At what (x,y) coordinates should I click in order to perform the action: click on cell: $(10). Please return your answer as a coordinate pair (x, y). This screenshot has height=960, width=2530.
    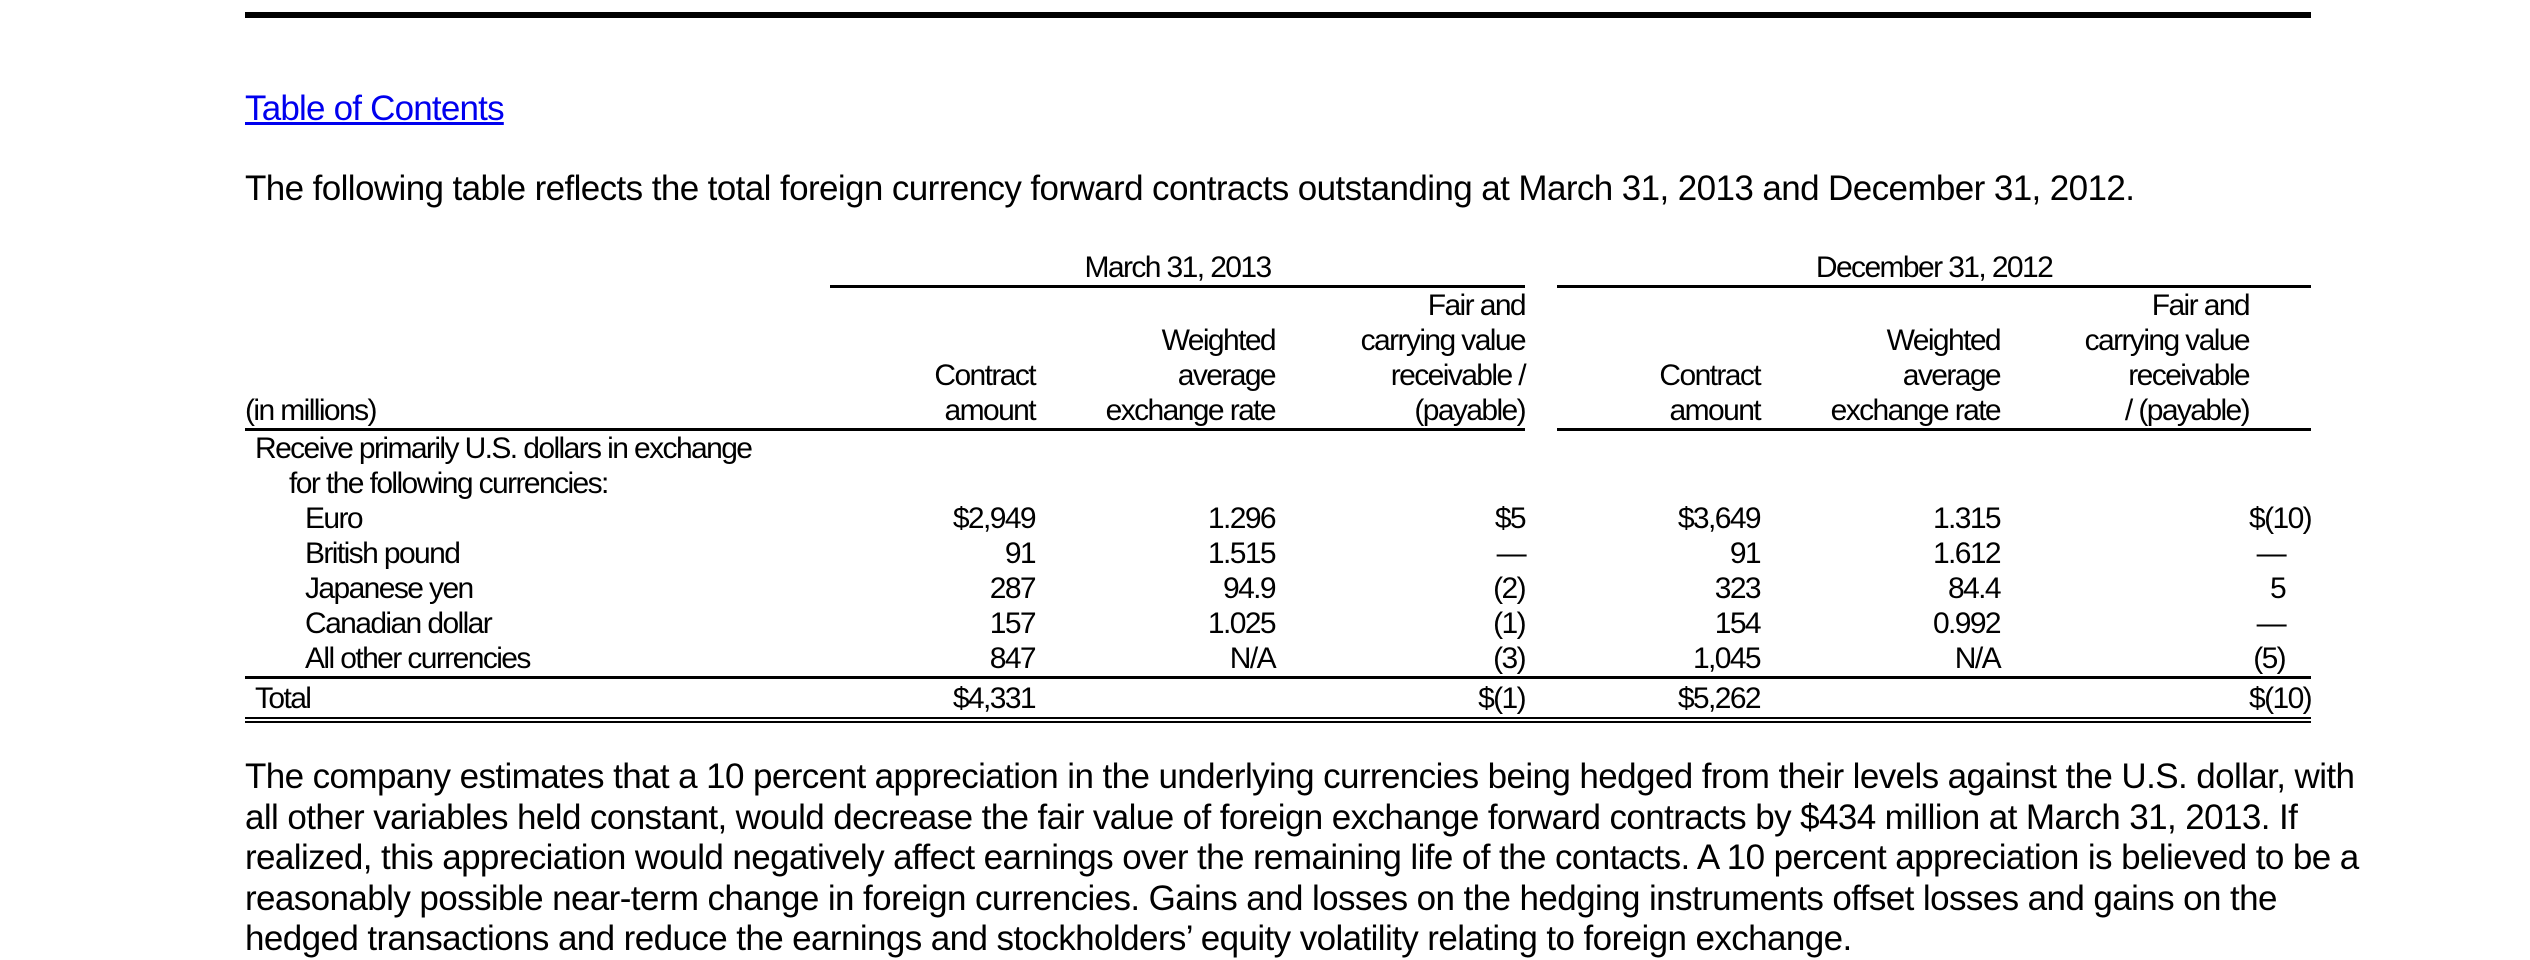
    Looking at the image, I should click on (2281, 518).